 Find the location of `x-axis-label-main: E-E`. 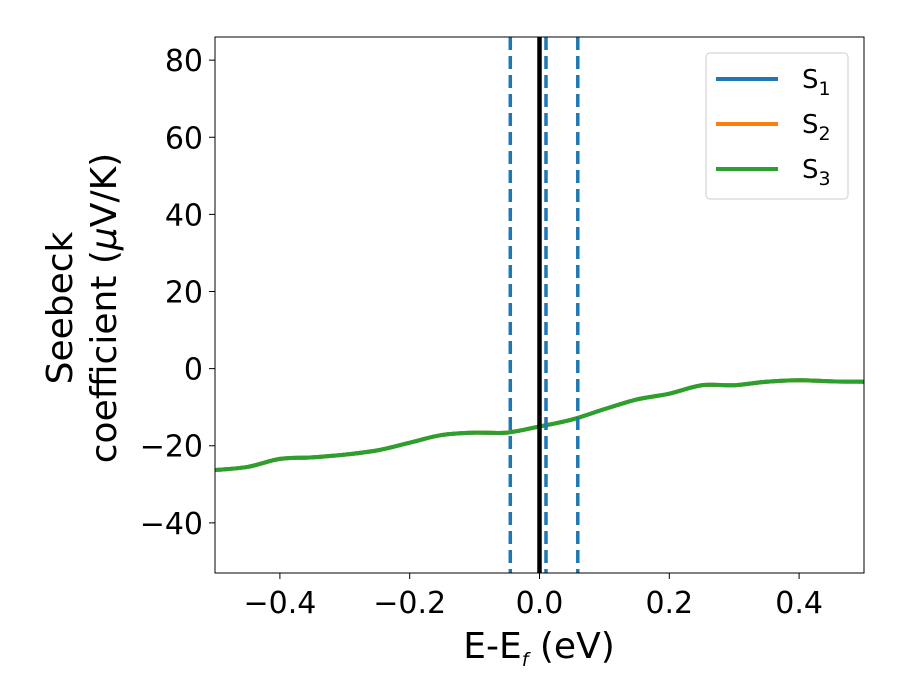

x-axis-label-main: E-E is located at coordinates (492, 646).